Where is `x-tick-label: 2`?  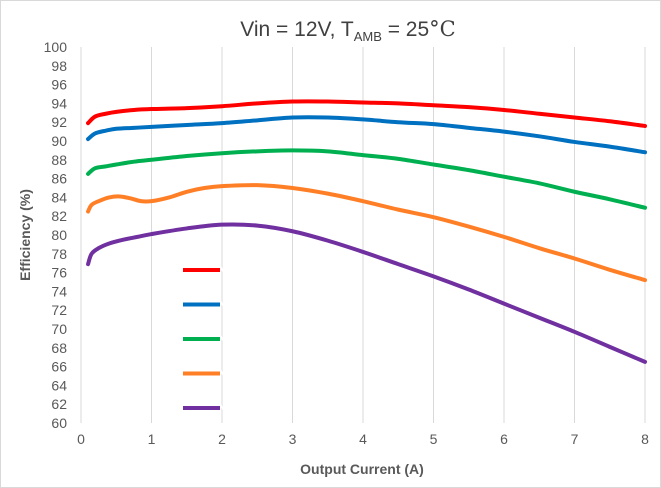 x-tick-label: 2 is located at coordinates (222, 439).